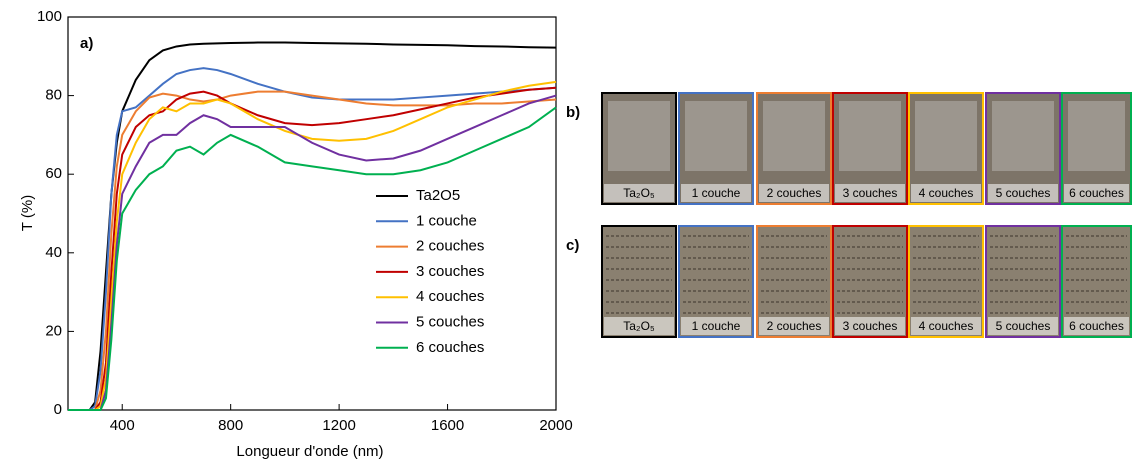  What do you see at coordinates (53, 95) in the screenshot?
I see `y-tick-label: 80` at bounding box center [53, 95].